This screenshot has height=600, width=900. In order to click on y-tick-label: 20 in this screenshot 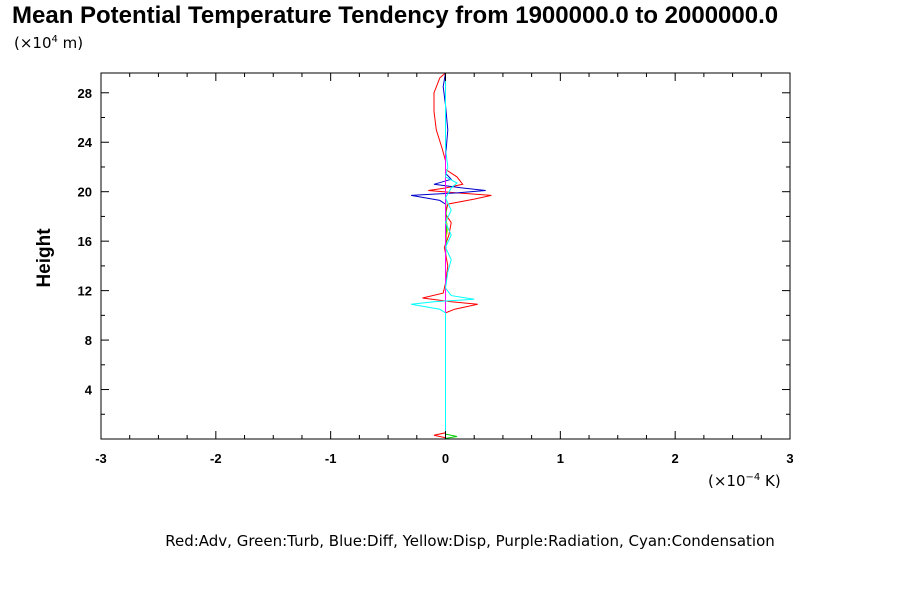, I will do `click(85, 192)`.